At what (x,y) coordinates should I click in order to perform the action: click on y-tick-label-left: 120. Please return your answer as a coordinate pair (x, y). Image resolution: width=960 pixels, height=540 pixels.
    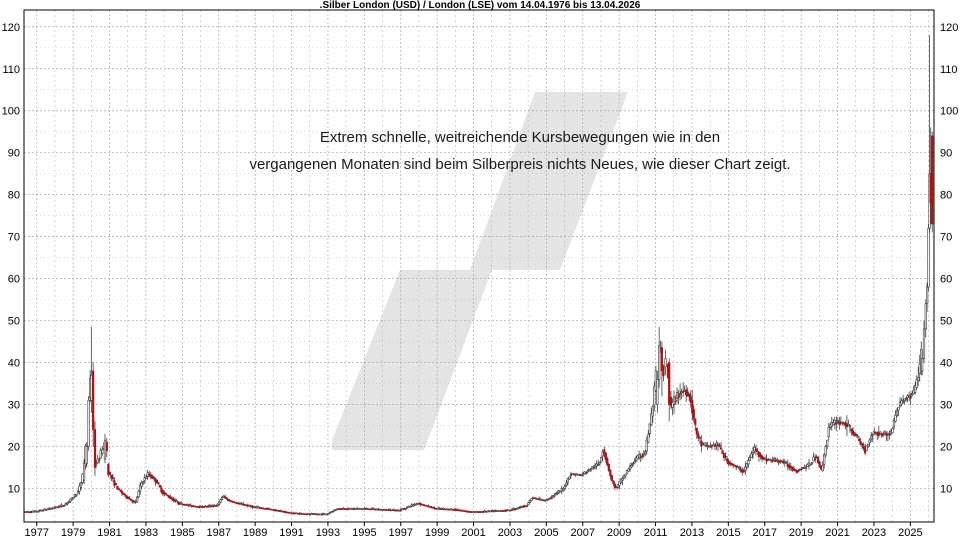
    Looking at the image, I should click on (11, 28).